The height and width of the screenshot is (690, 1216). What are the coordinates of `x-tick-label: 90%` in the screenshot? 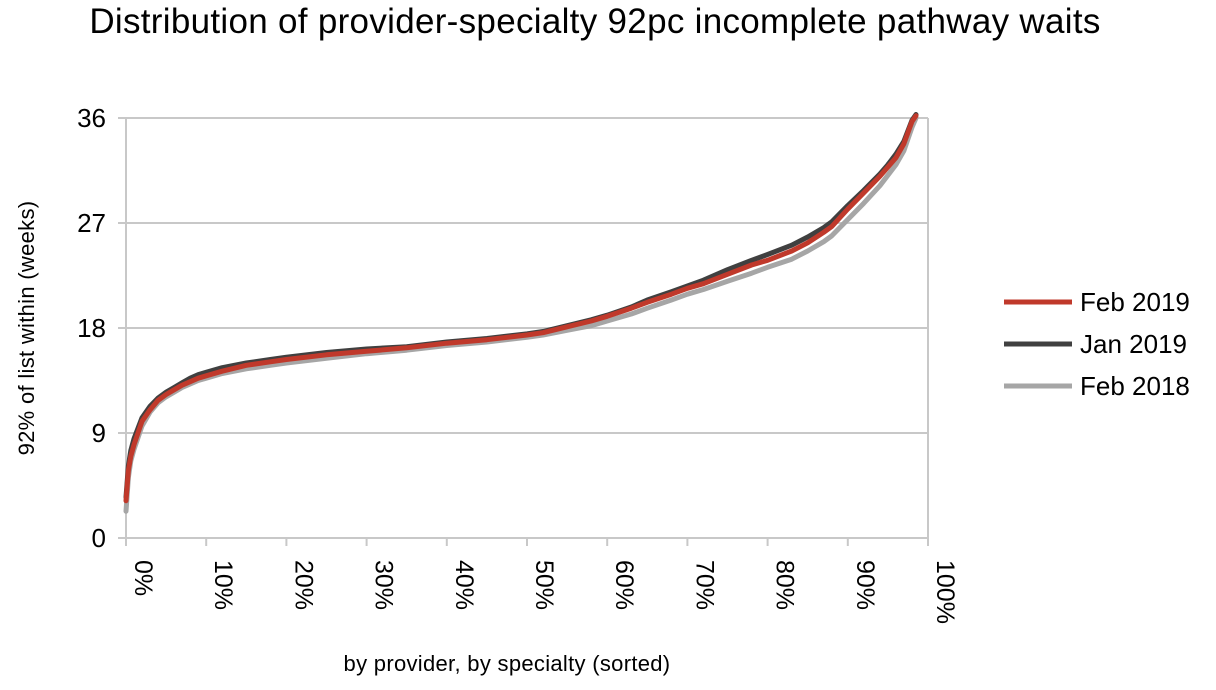 It's located at (865, 585).